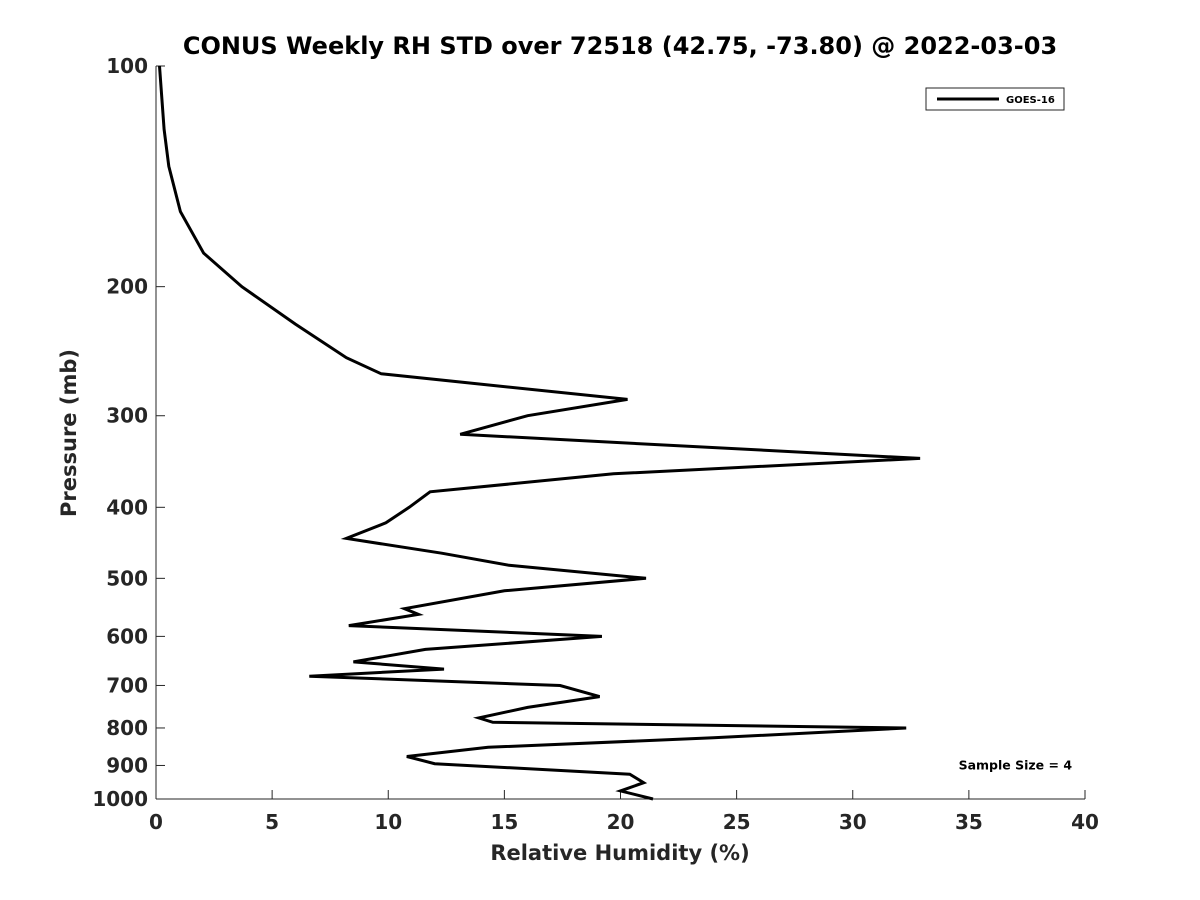 This screenshot has width=1200, height=900. What do you see at coordinates (737, 822) in the screenshot?
I see `x-tick-label: 25` at bounding box center [737, 822].